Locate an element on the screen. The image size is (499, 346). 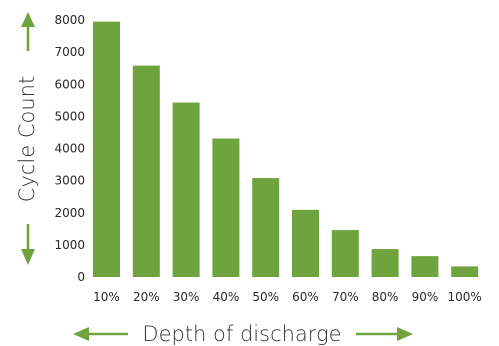
y-axis-ticks: 0 1000 2000 3000 4000 5000 6000 7000 8000 is located at coordinates (69, 148).